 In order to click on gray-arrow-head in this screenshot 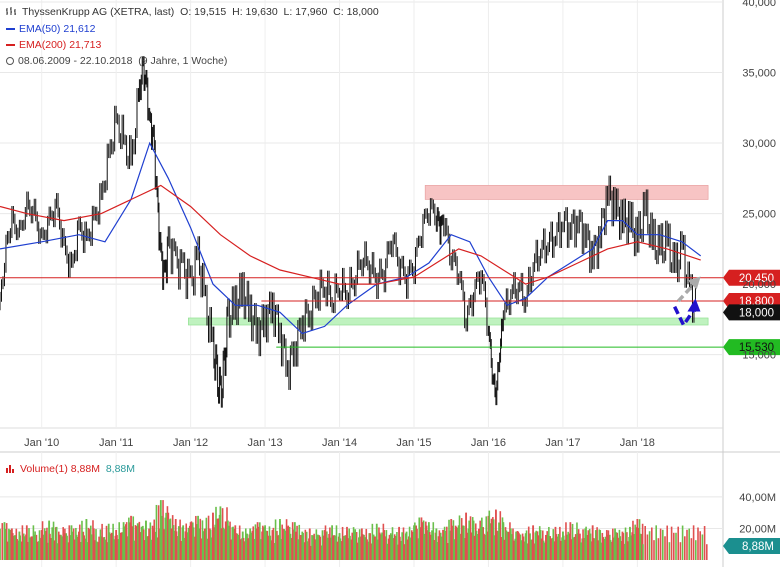, I will do `click(694, 283)`.